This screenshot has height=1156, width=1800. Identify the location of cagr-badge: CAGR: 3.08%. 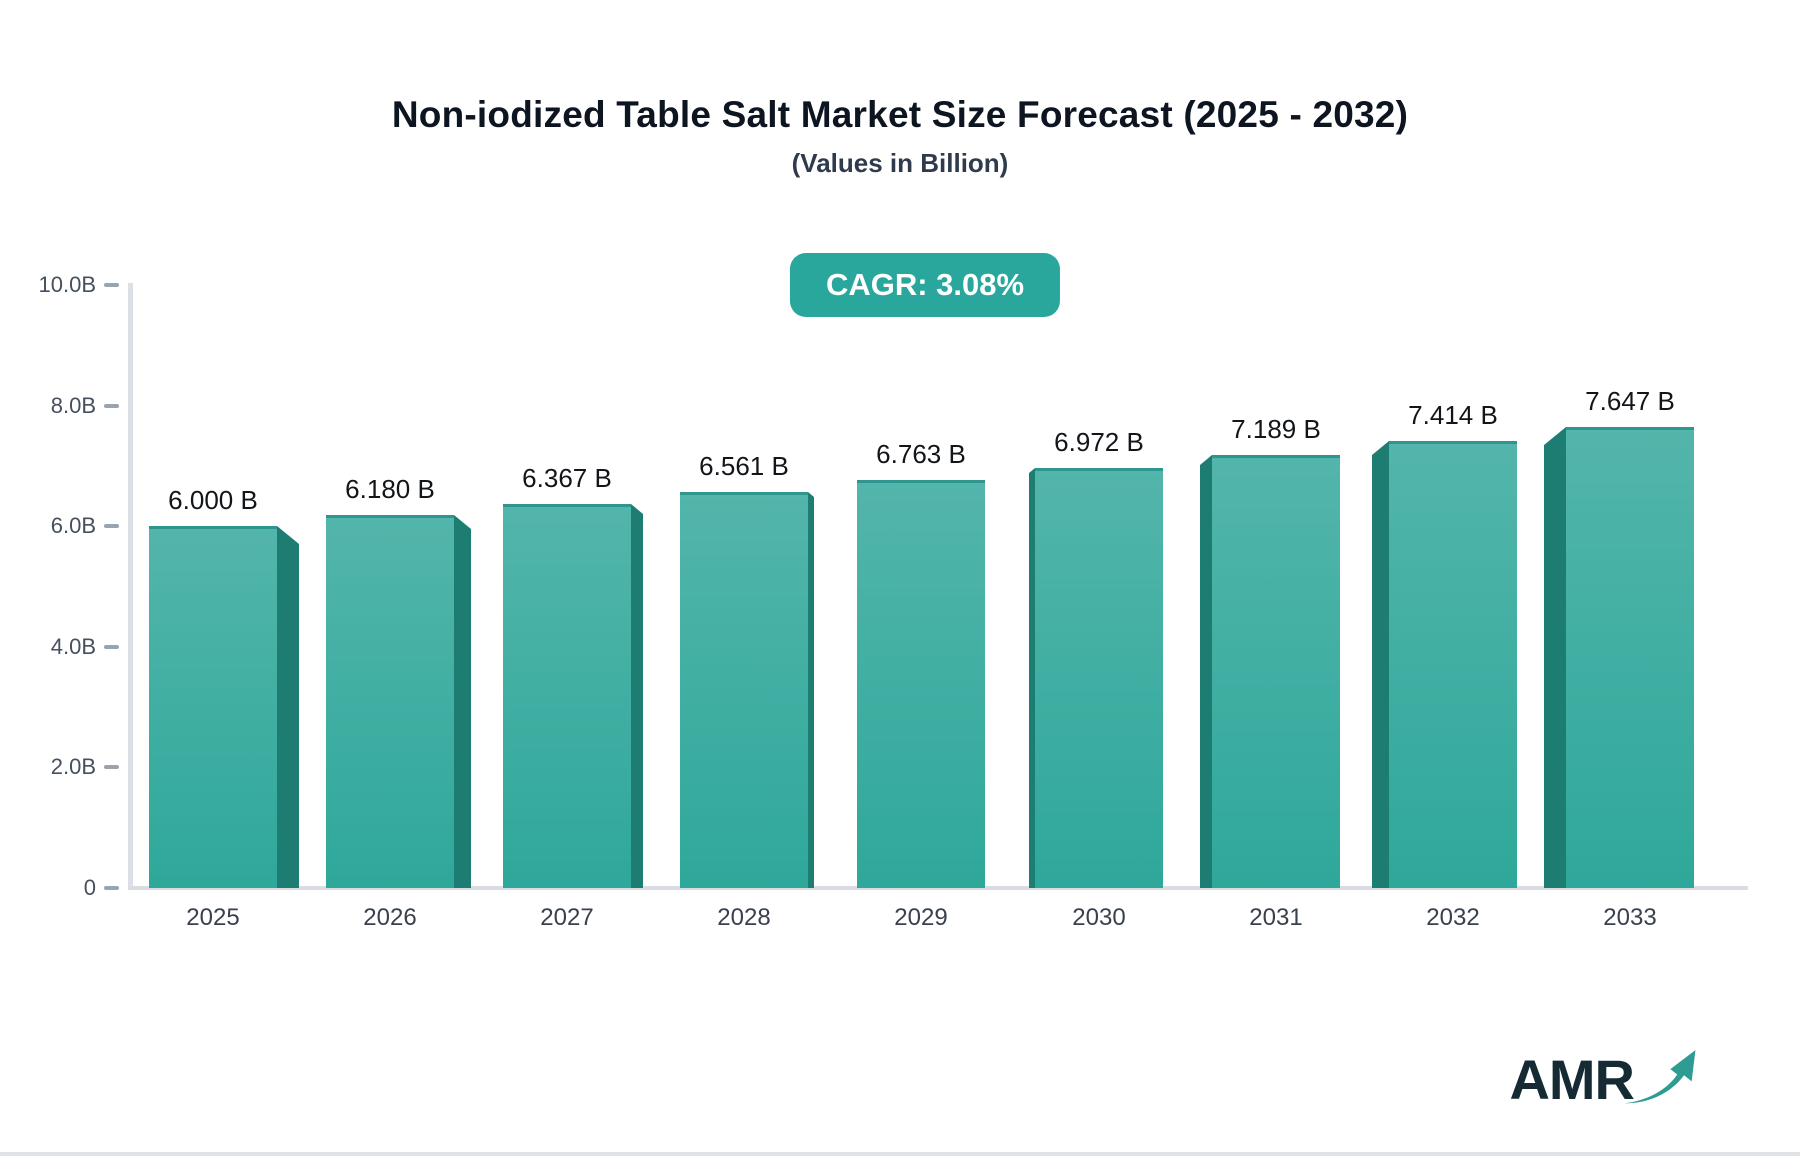
(925, 285).